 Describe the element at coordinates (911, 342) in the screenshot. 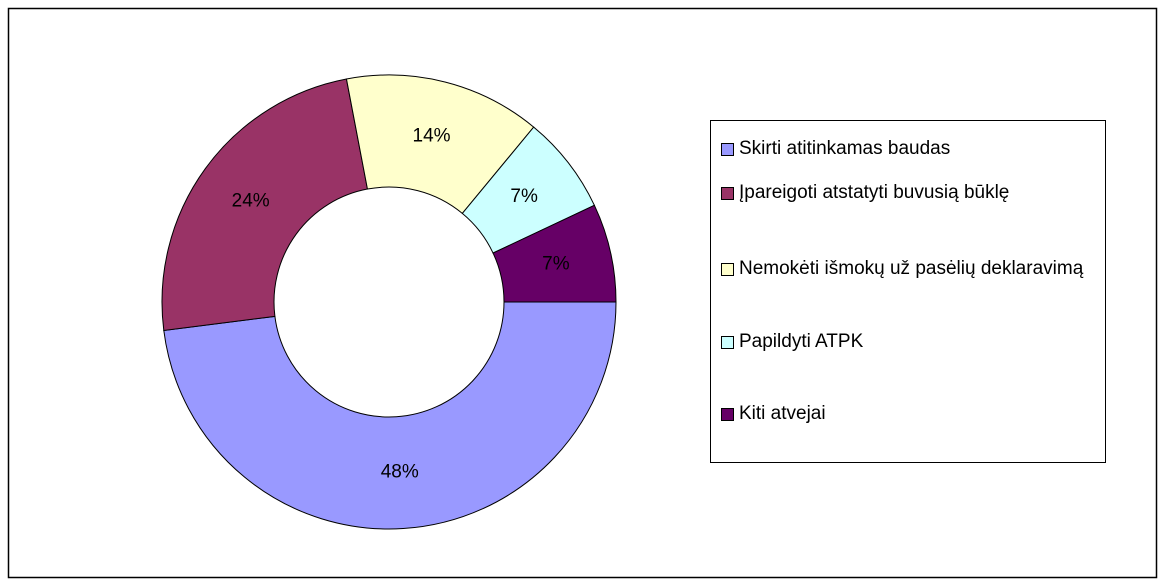

I see `legend-item: Papildyti ATPK` at that location.